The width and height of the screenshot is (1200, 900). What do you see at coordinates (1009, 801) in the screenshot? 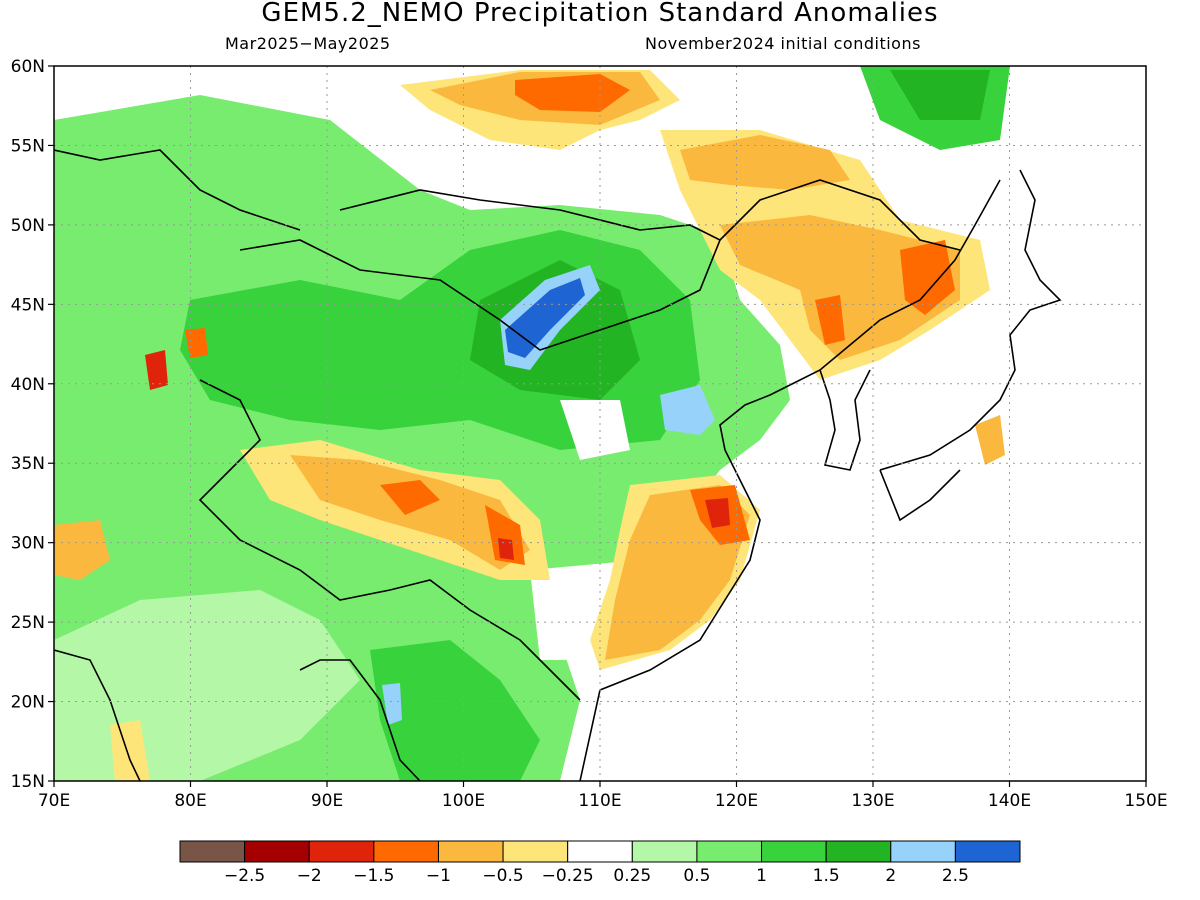
I see `lon-tick-label: 140E` at bounding box center [1009, 801].